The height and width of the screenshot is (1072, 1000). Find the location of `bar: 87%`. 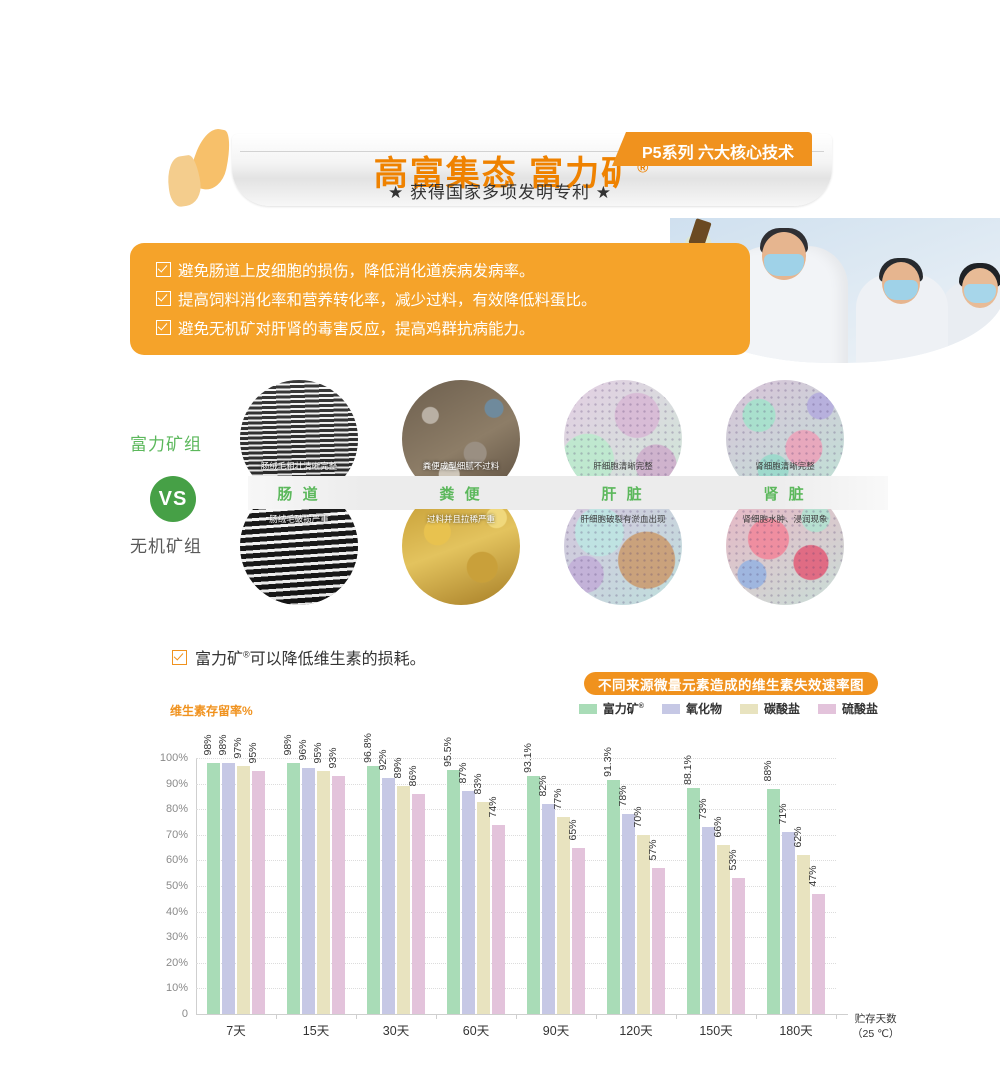

bar: 87% is located at coordinates (466, 886).